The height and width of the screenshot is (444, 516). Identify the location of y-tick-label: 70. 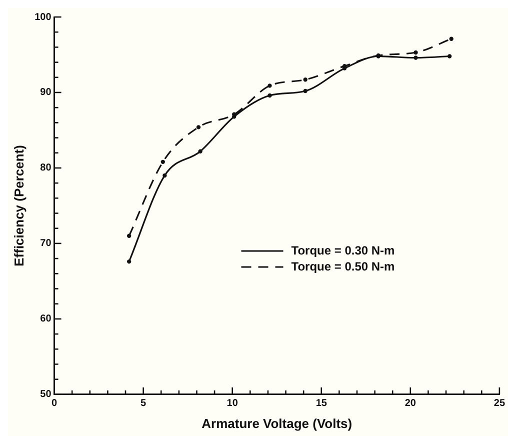
(46, 244).